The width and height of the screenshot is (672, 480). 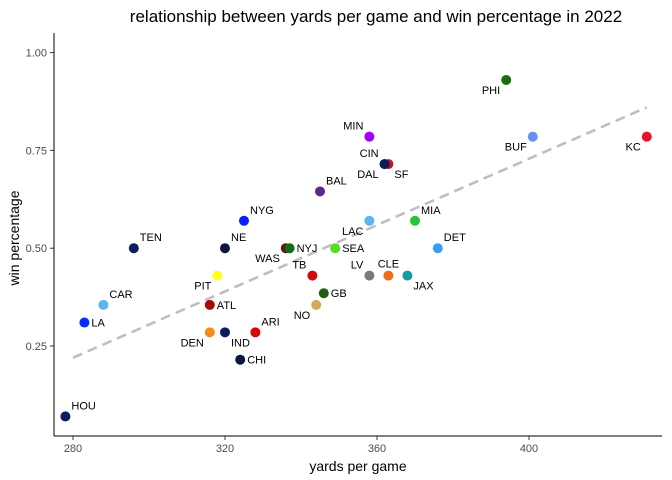 I want to click on point-label-ari: ARI, so click(x=270, y=322).